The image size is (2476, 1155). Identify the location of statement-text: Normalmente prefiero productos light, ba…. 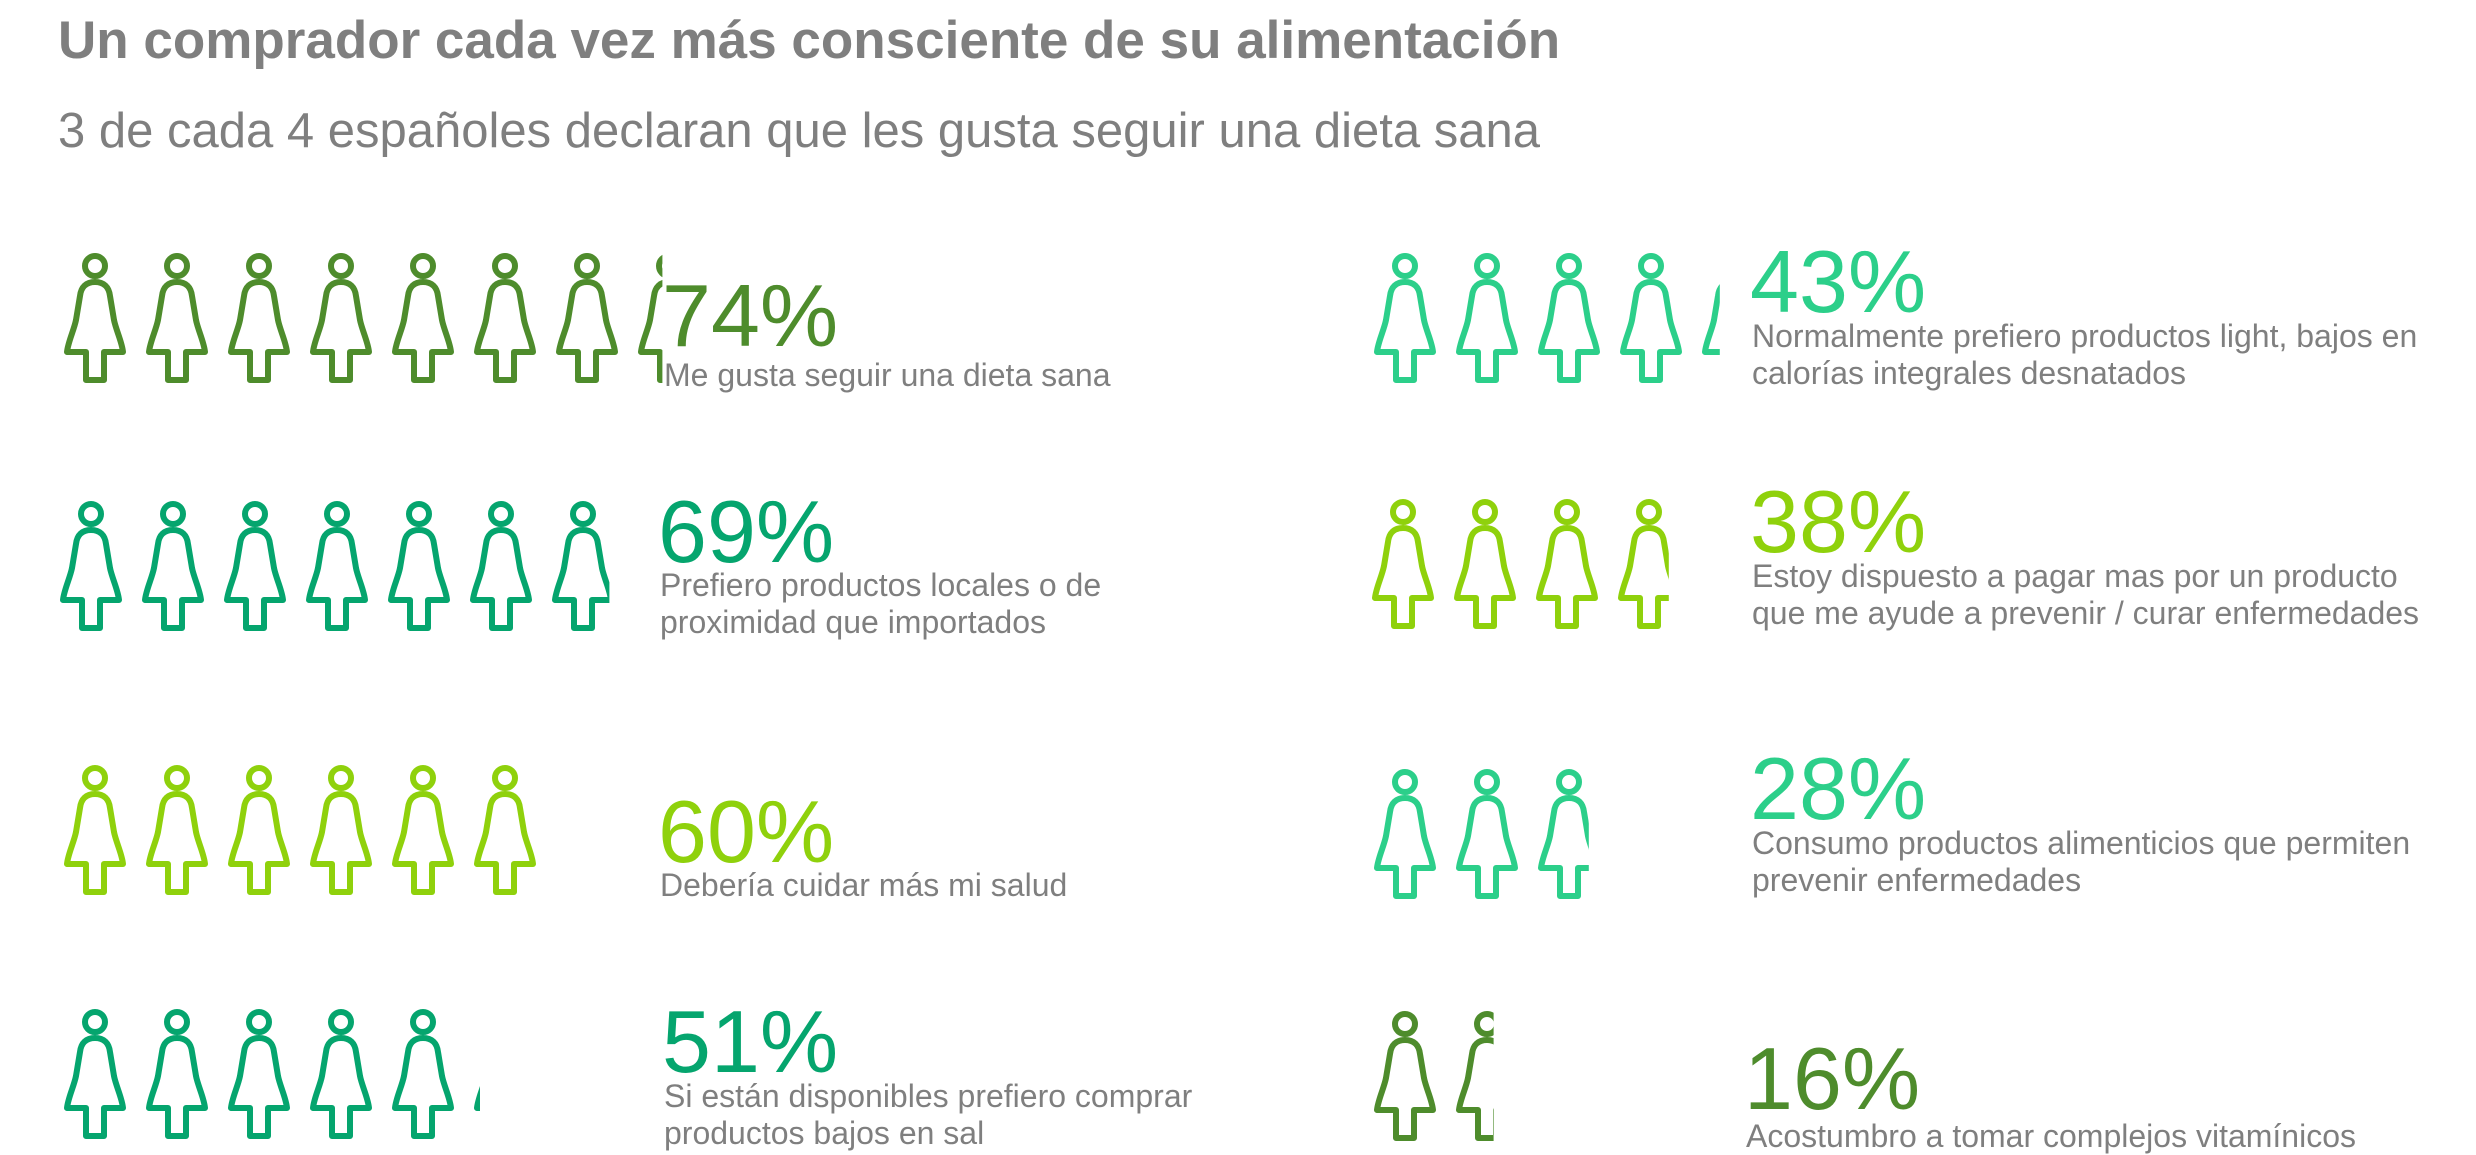
(2084, 355).